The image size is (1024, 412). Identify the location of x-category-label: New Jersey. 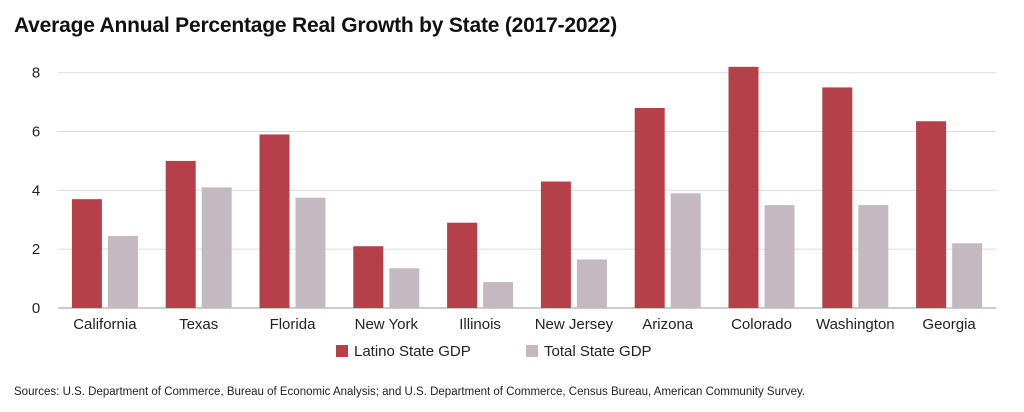
(574, 324).